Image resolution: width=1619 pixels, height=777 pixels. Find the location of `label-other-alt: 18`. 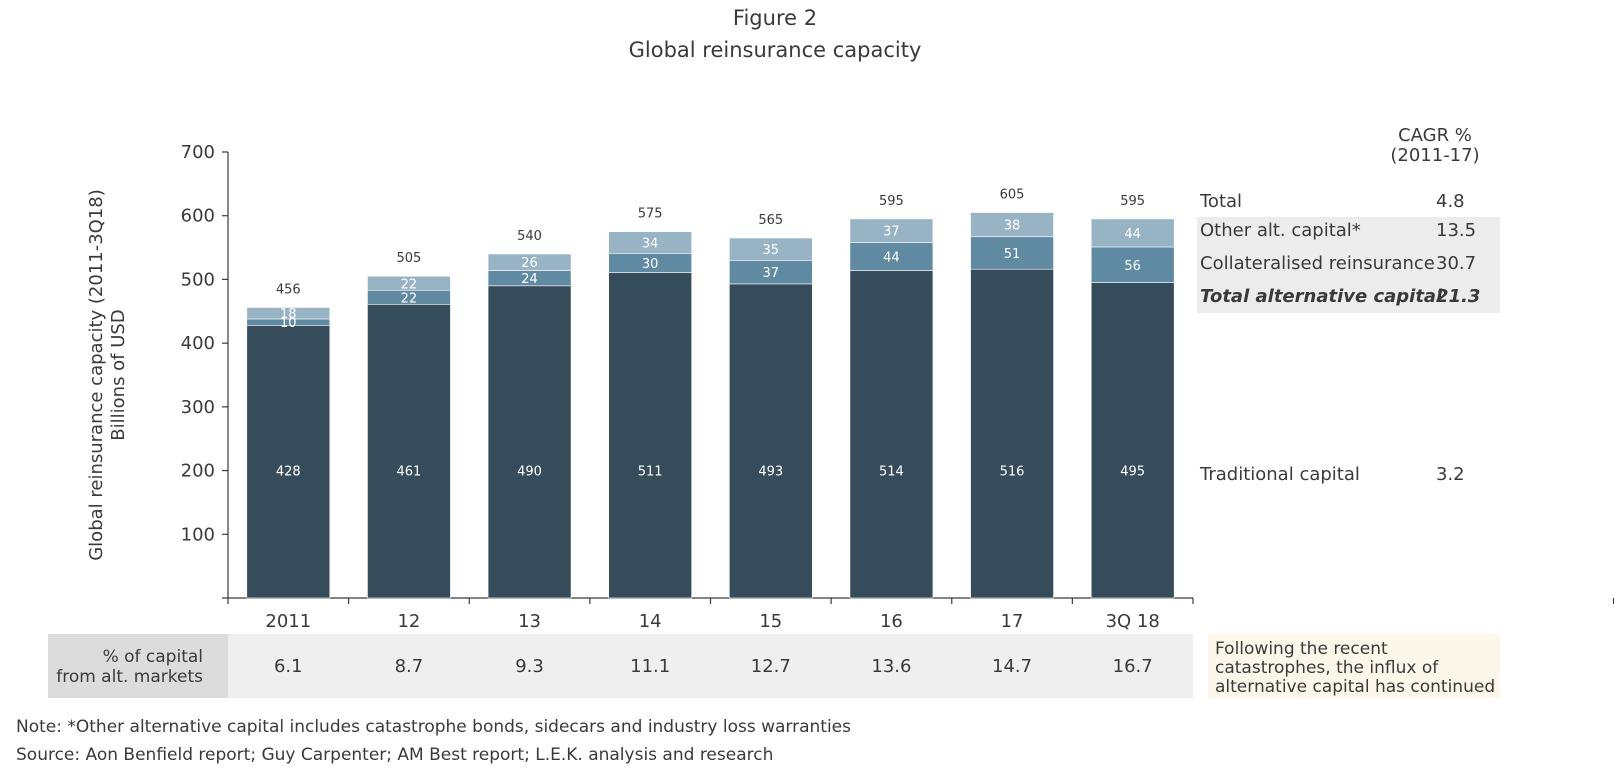

label-other-alt: 18 is located at coordinates (288, 314).